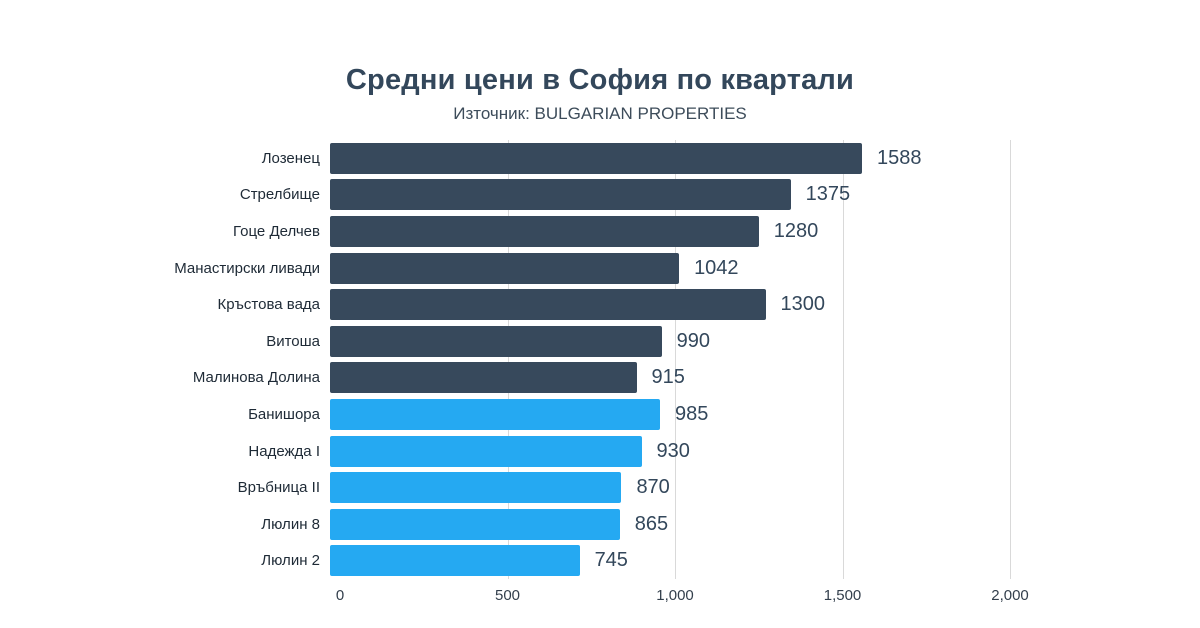 The width and height of the screenshot is (1200, 628). What do you see at coordinates (279, 195) in the screenshot?
I see `bar-label: Стрелбище` at bounding box center [279, 195].